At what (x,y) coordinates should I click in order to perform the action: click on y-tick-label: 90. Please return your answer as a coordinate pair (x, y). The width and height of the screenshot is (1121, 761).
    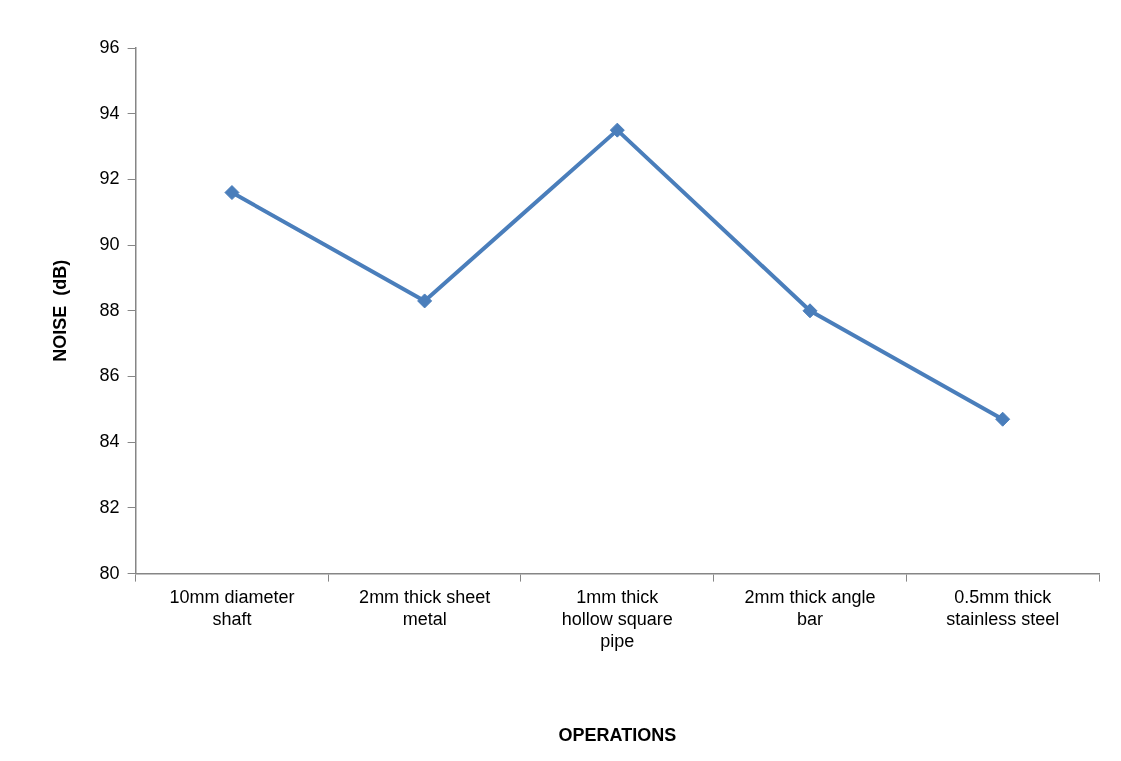
    Looking at the image, I should click on (109, 244).